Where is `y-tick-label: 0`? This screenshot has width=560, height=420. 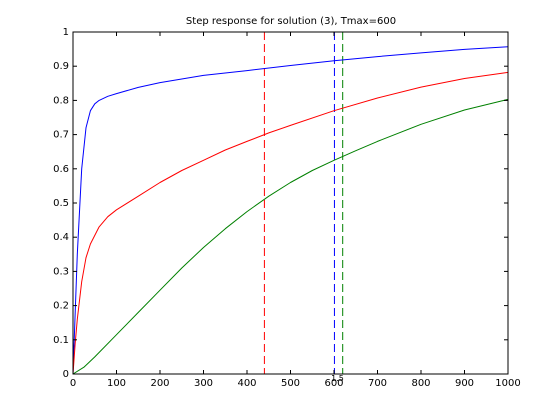 y-tick-label: 0 is located at coordinates (66, 374).